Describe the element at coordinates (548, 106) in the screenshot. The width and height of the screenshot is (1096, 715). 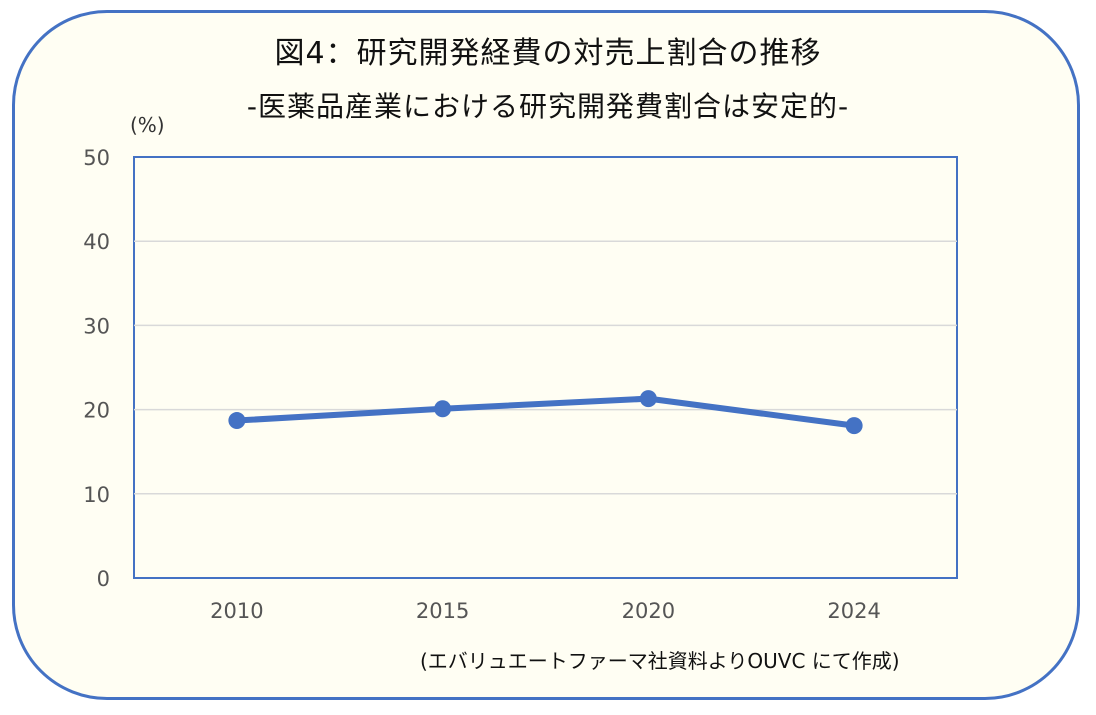
I see `chart-subtitle: -医薬品産業における研究開発費割合は安定的-` at that location.